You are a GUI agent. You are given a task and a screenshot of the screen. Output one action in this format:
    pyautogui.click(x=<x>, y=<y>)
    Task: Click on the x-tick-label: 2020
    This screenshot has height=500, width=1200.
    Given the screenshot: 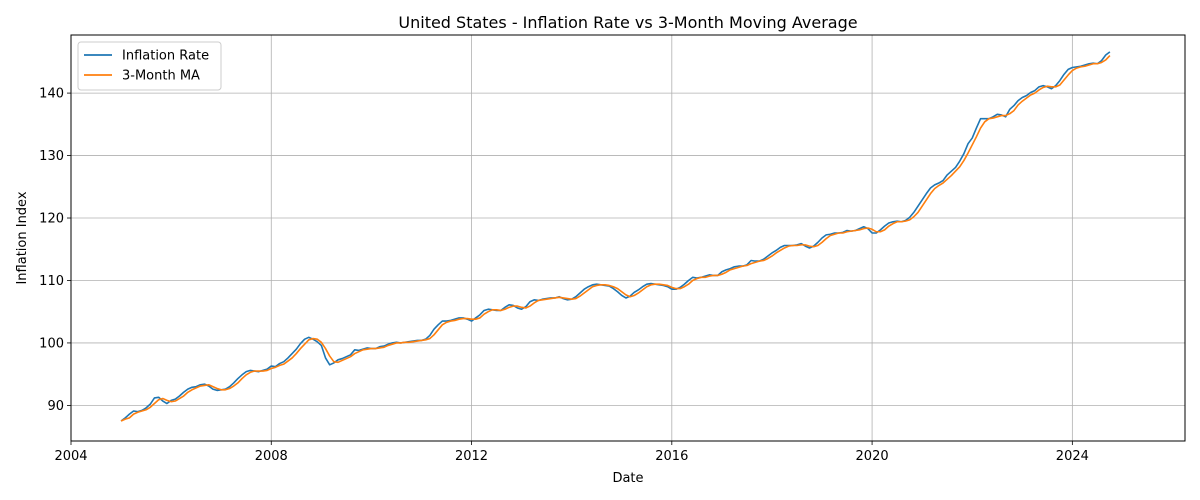 What is the action you would take?
    pyautogui.click(x=872, y=456)
    